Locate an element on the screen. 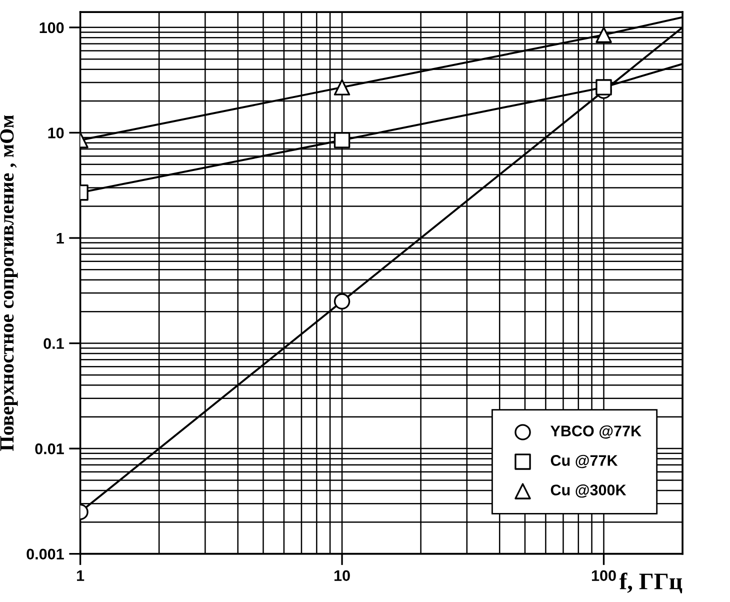 The height and width of the screenshot is (602, 730). x-tick-label: 1 is located at coordinates (80, 575).